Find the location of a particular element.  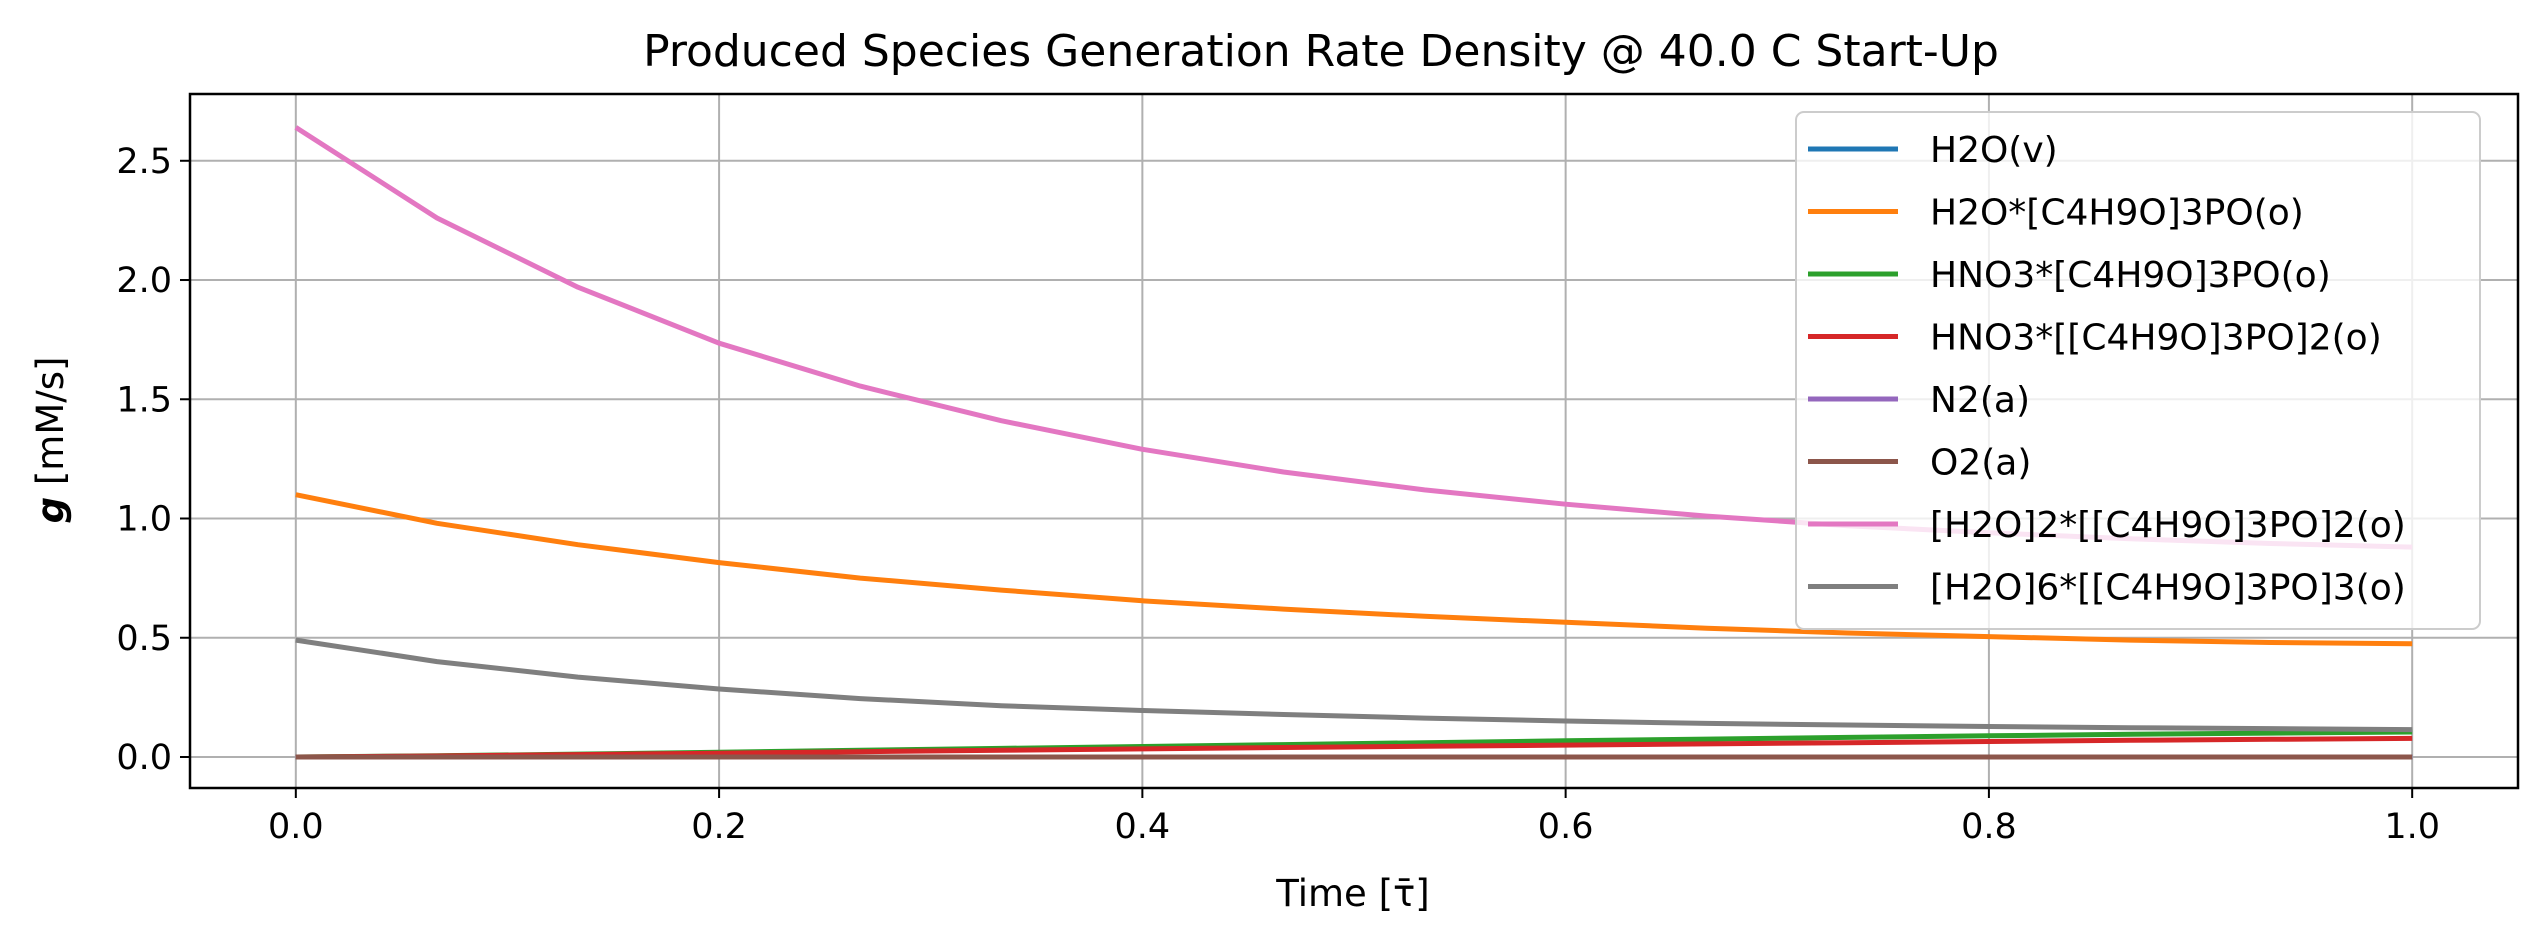

legend-entry-label: [H2O]2*[[C4H9O]3PO]2(o) is located at coordinates (2168, 525).